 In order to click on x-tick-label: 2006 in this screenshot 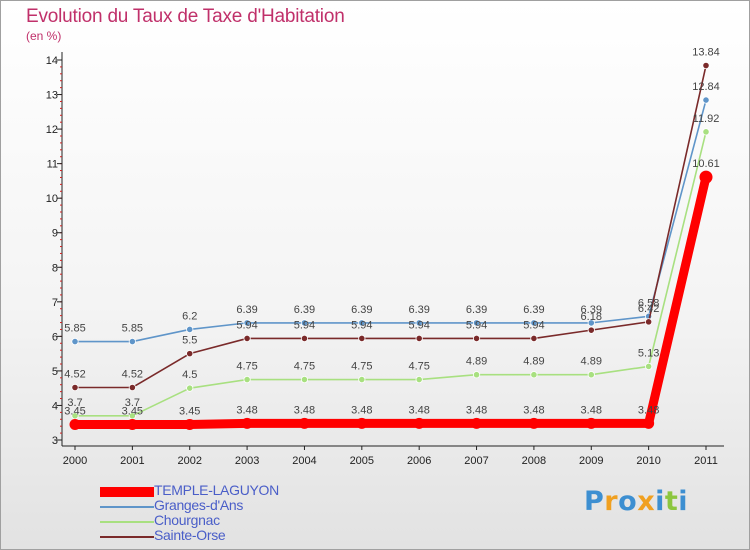, I will do `click(419, 461)`.